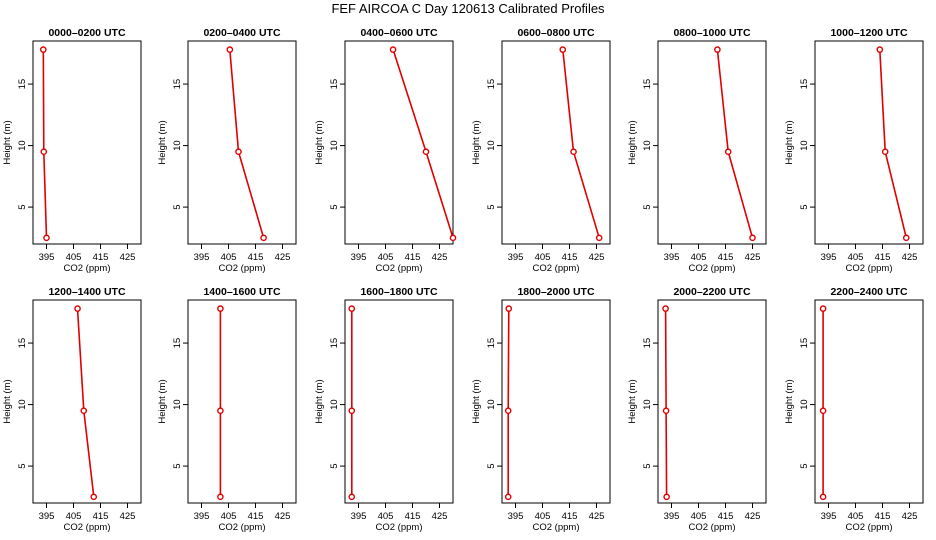 The image size is (936, 540). Describe the element at coordinates (398, 33) in the screenshot. I see `panel-title: 0400–0600 UTC` at that location.